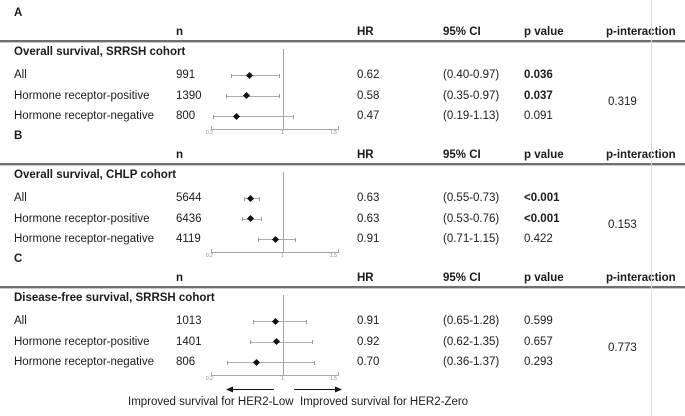 This screenshot has height=416, width=685. What do you see at coordinates (471, 239) in the screenshot?
I see `ci-value: (0.71-1.15)` at bounding box center [471, 239].